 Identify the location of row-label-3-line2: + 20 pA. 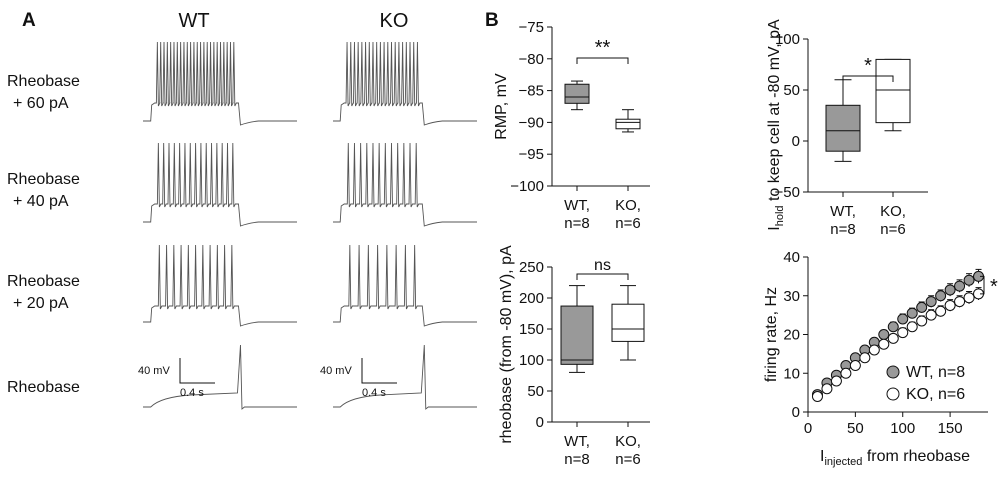
(41, 303).